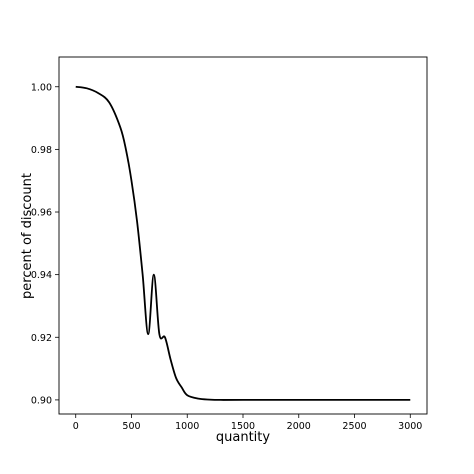 This screenshot has width=474, height=474. I want to click on y-tick-label: 0.96, so click(41, 213).